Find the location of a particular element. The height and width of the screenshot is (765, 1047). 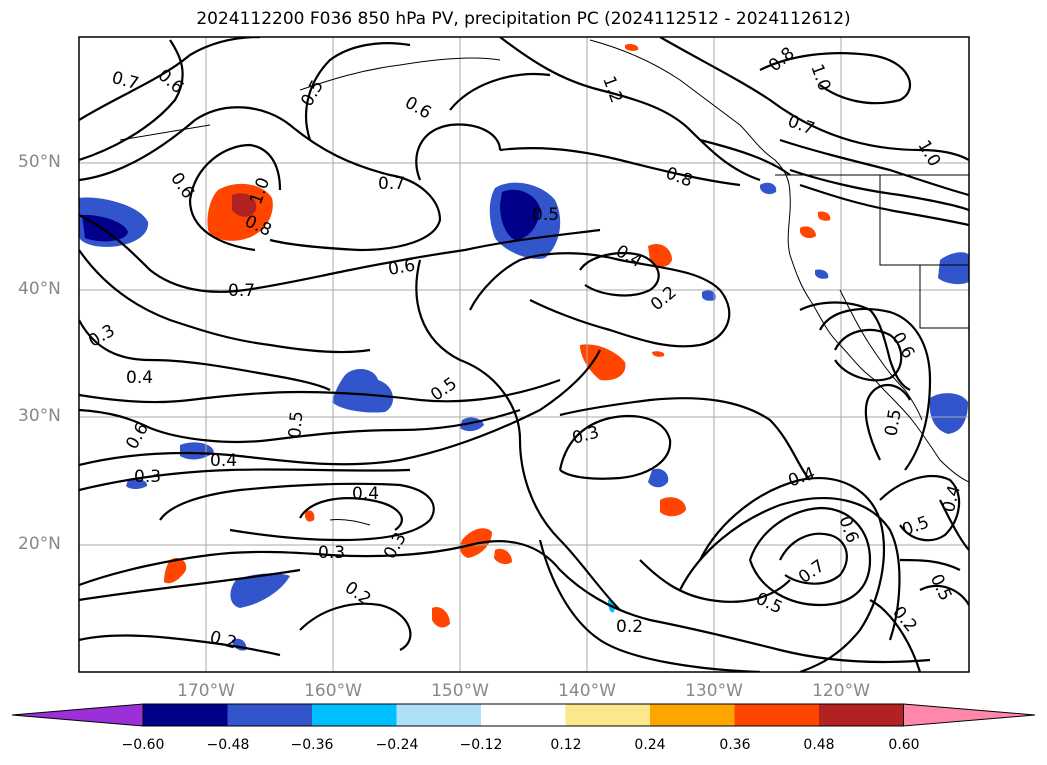

lat-tick-label: 40°N is located at coordinates (39, 289).